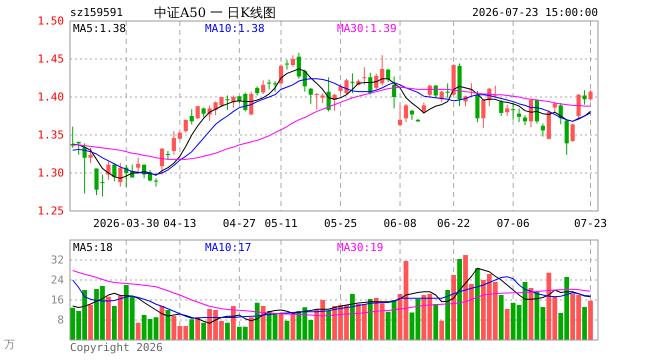  What do you see at coordinates (116, 347) in the screenshot?
I see `text: Copyright 2026` at bounding box center [116, 347].